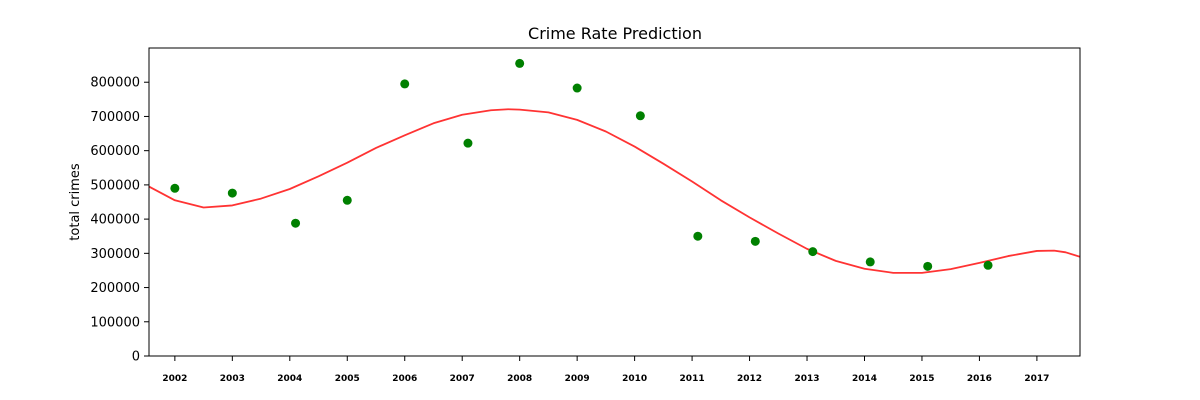 This screenshot has height=400, width=1200. What do you see at coordinates (749, 379) in the screenshot?
I see `x-tick-label-10: 2012` at bounding box center [749, 379].